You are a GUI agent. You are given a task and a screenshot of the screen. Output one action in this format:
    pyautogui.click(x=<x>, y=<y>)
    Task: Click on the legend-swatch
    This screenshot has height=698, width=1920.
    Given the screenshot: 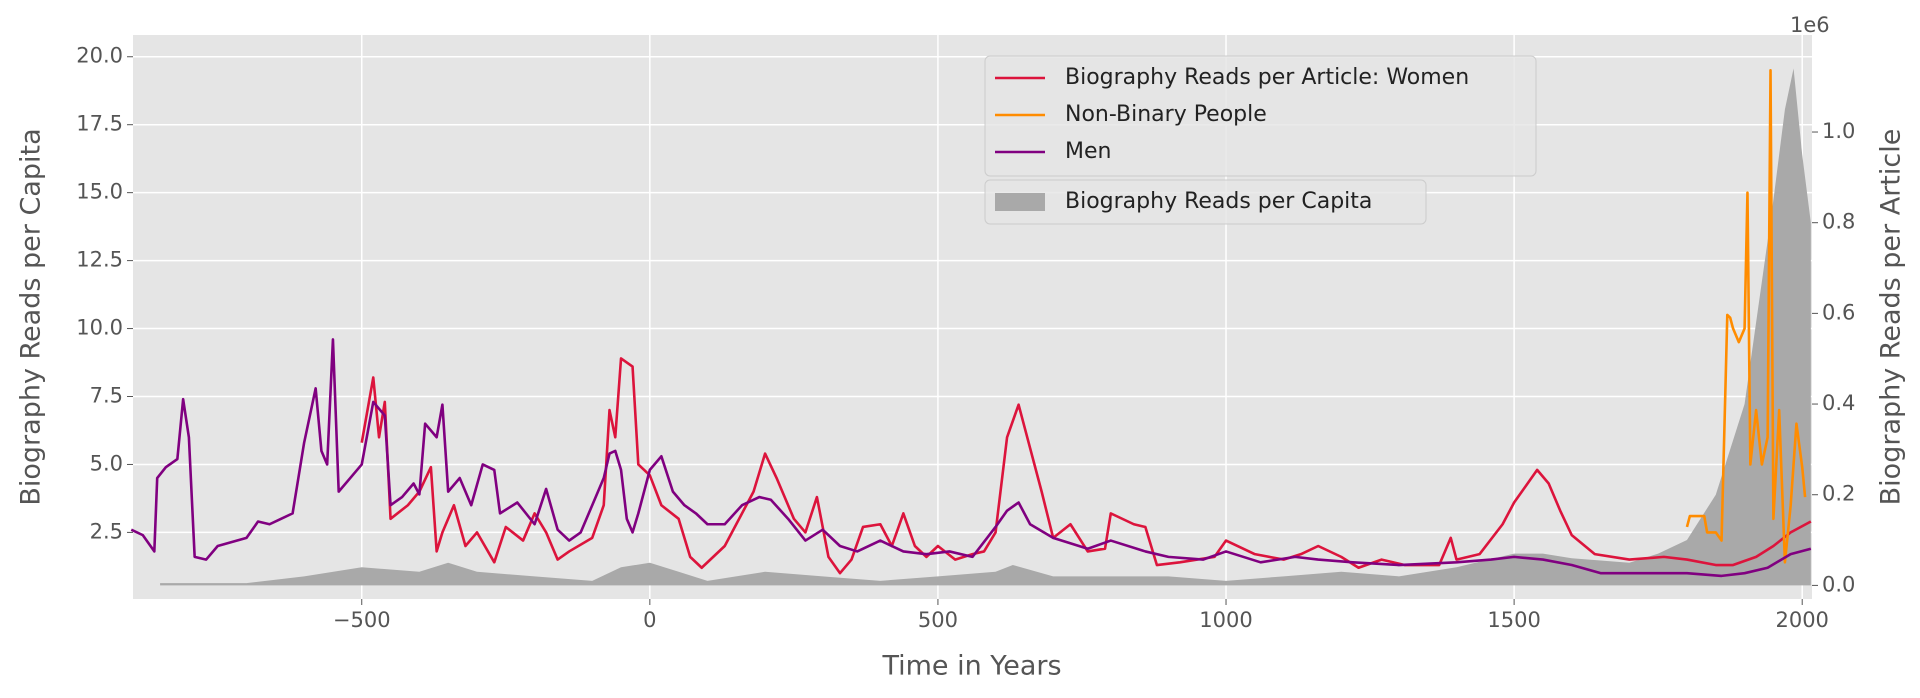 What is the action you would take?
    pyautogui.click(x=1020, y=202)
    